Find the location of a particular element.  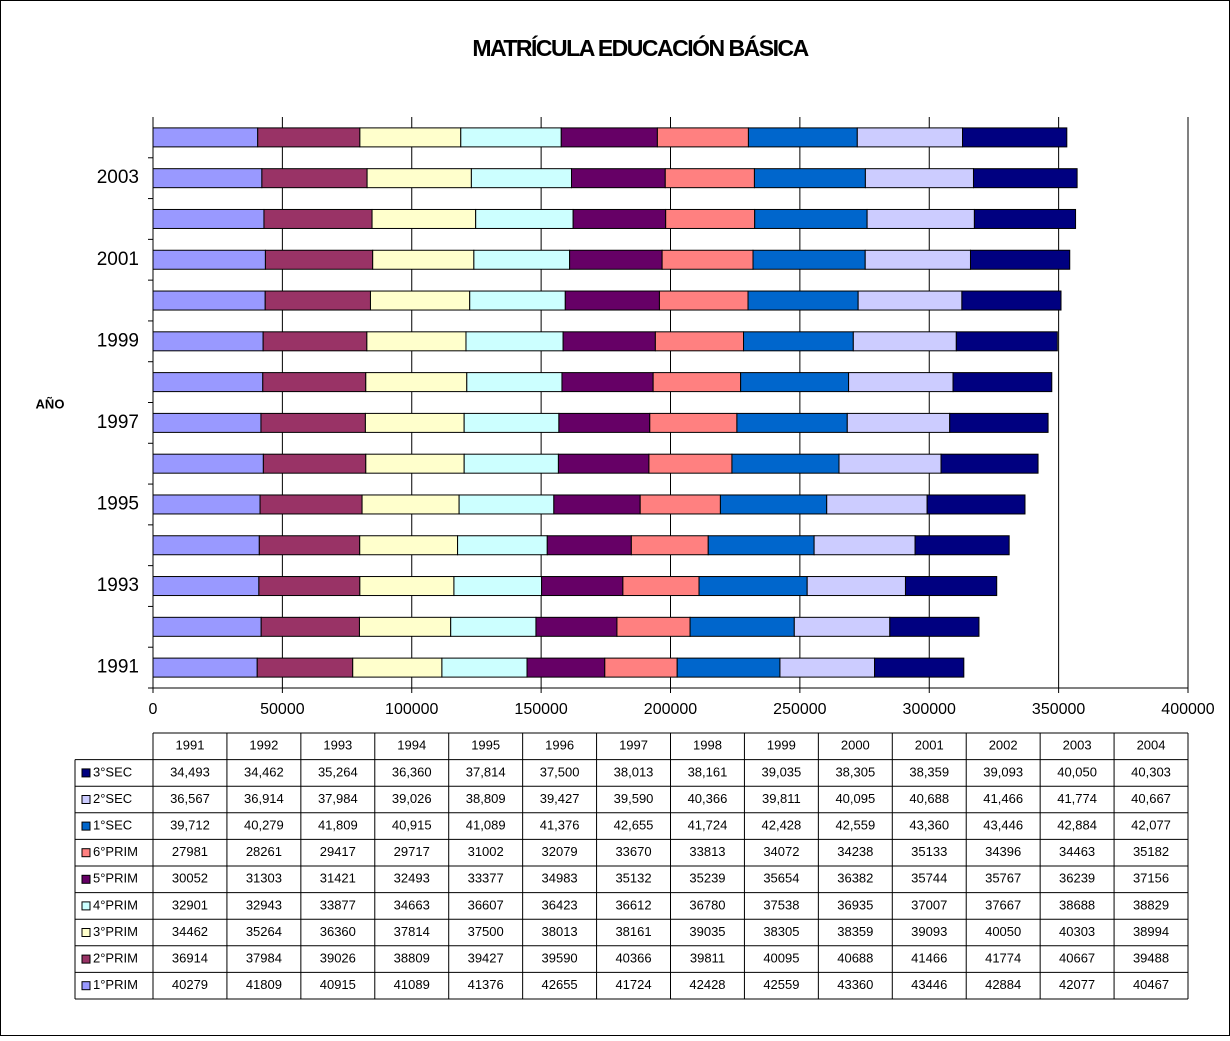

table-header: 2002 is located at coordinates (1003, 745).